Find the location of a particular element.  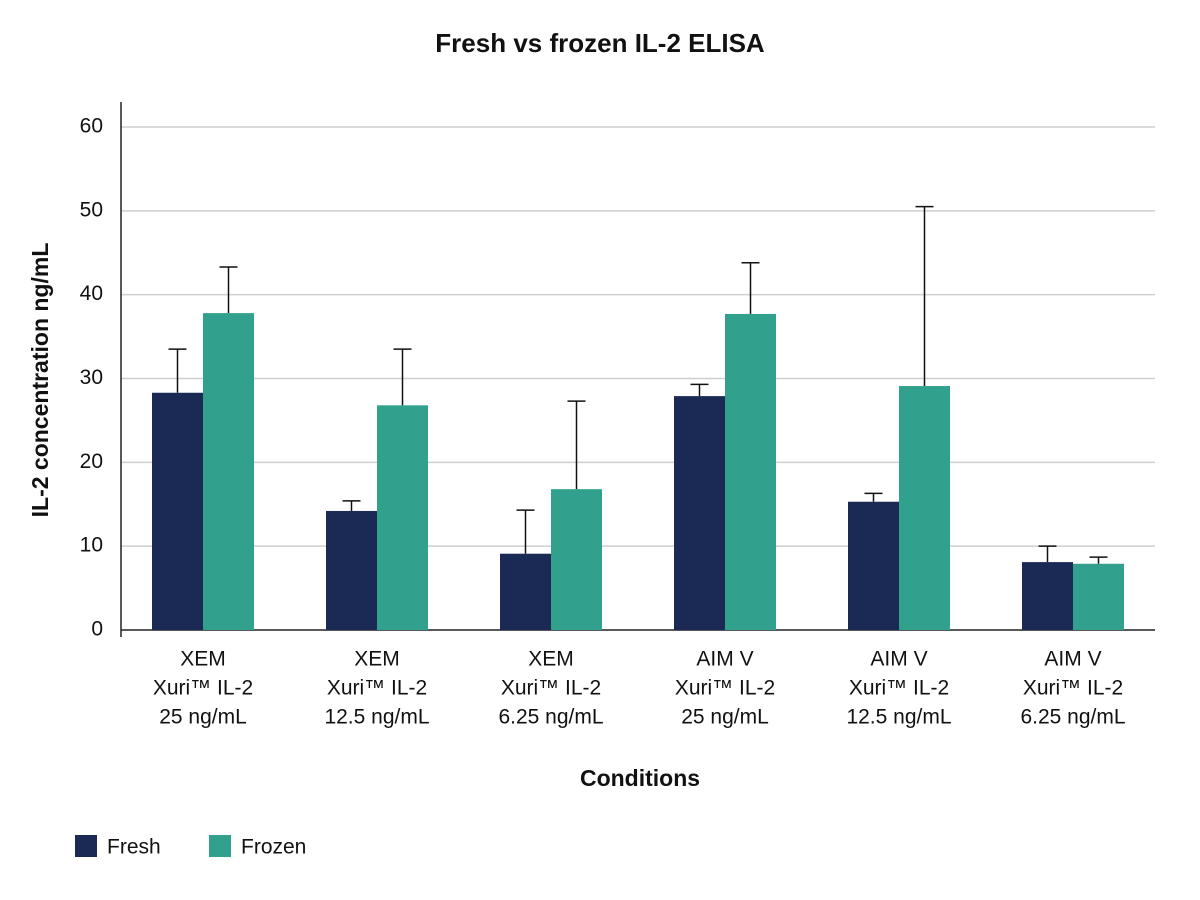

y-tick-label: 20 is located at coordinates (91, 461).